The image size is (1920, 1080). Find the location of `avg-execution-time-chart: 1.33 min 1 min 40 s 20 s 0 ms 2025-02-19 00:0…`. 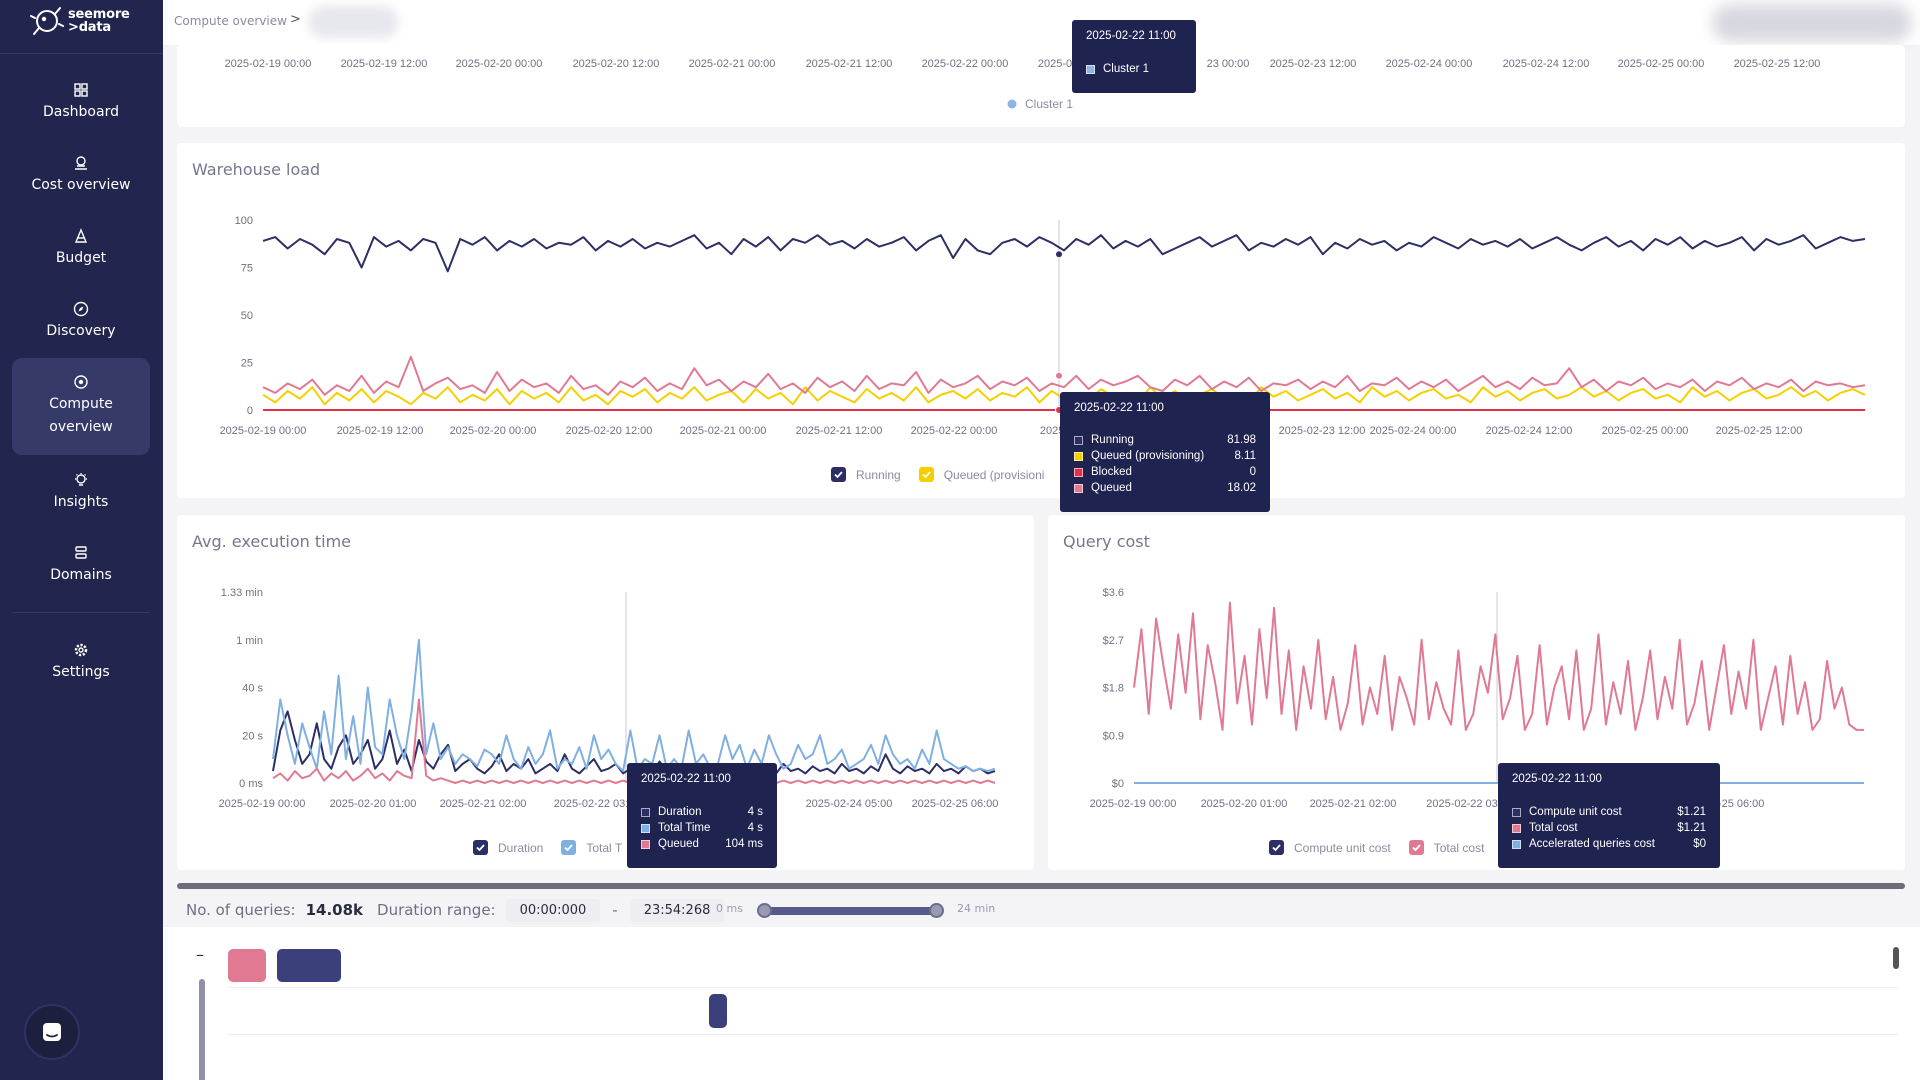

avg-execution-time-chart: 1.33 min 1 min 40 s 20 s 0 ms 2025-02-19 00:0… is located at coordinates (605, 692).